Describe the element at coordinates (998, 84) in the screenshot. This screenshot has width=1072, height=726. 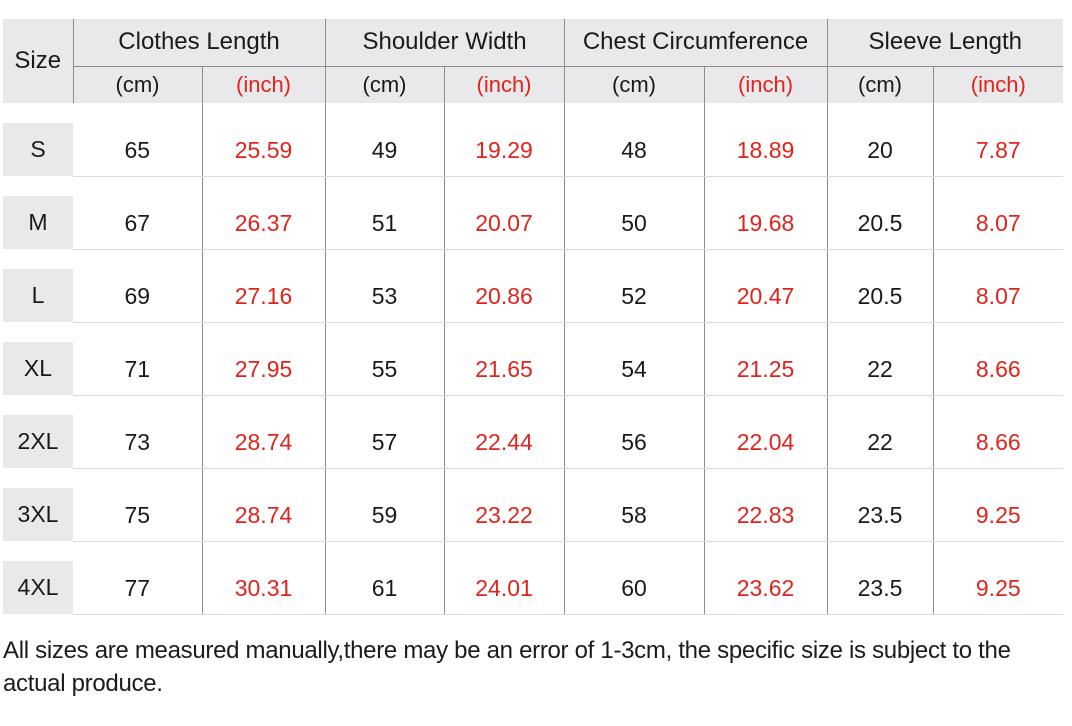
I see `sleeve-length-inch-header: (inch)` at that location.